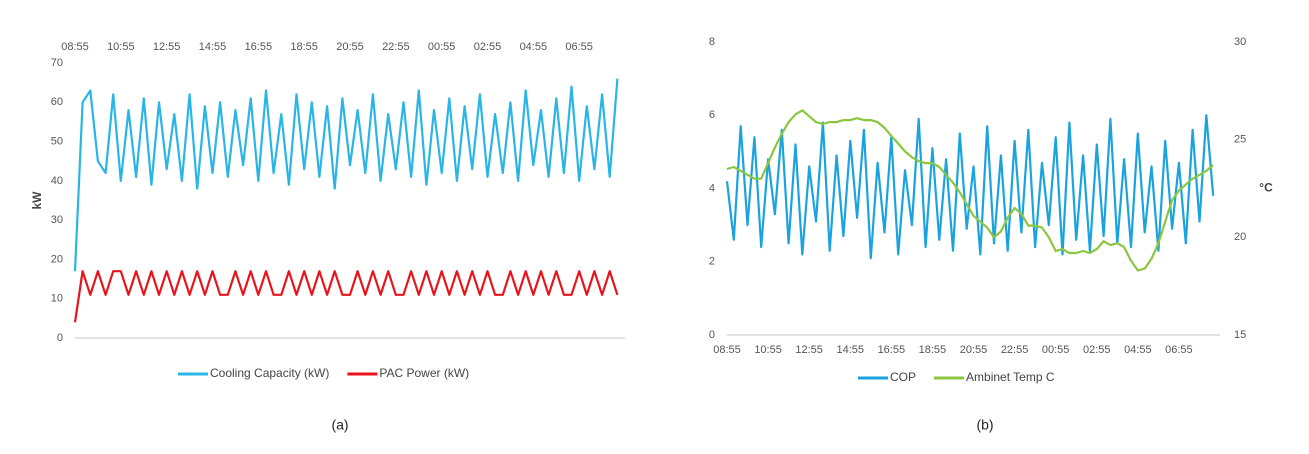  What do you see at coordinates (984, 425) in the screenshot?
I see `caption: (b)` at bounding box center [984, 425].